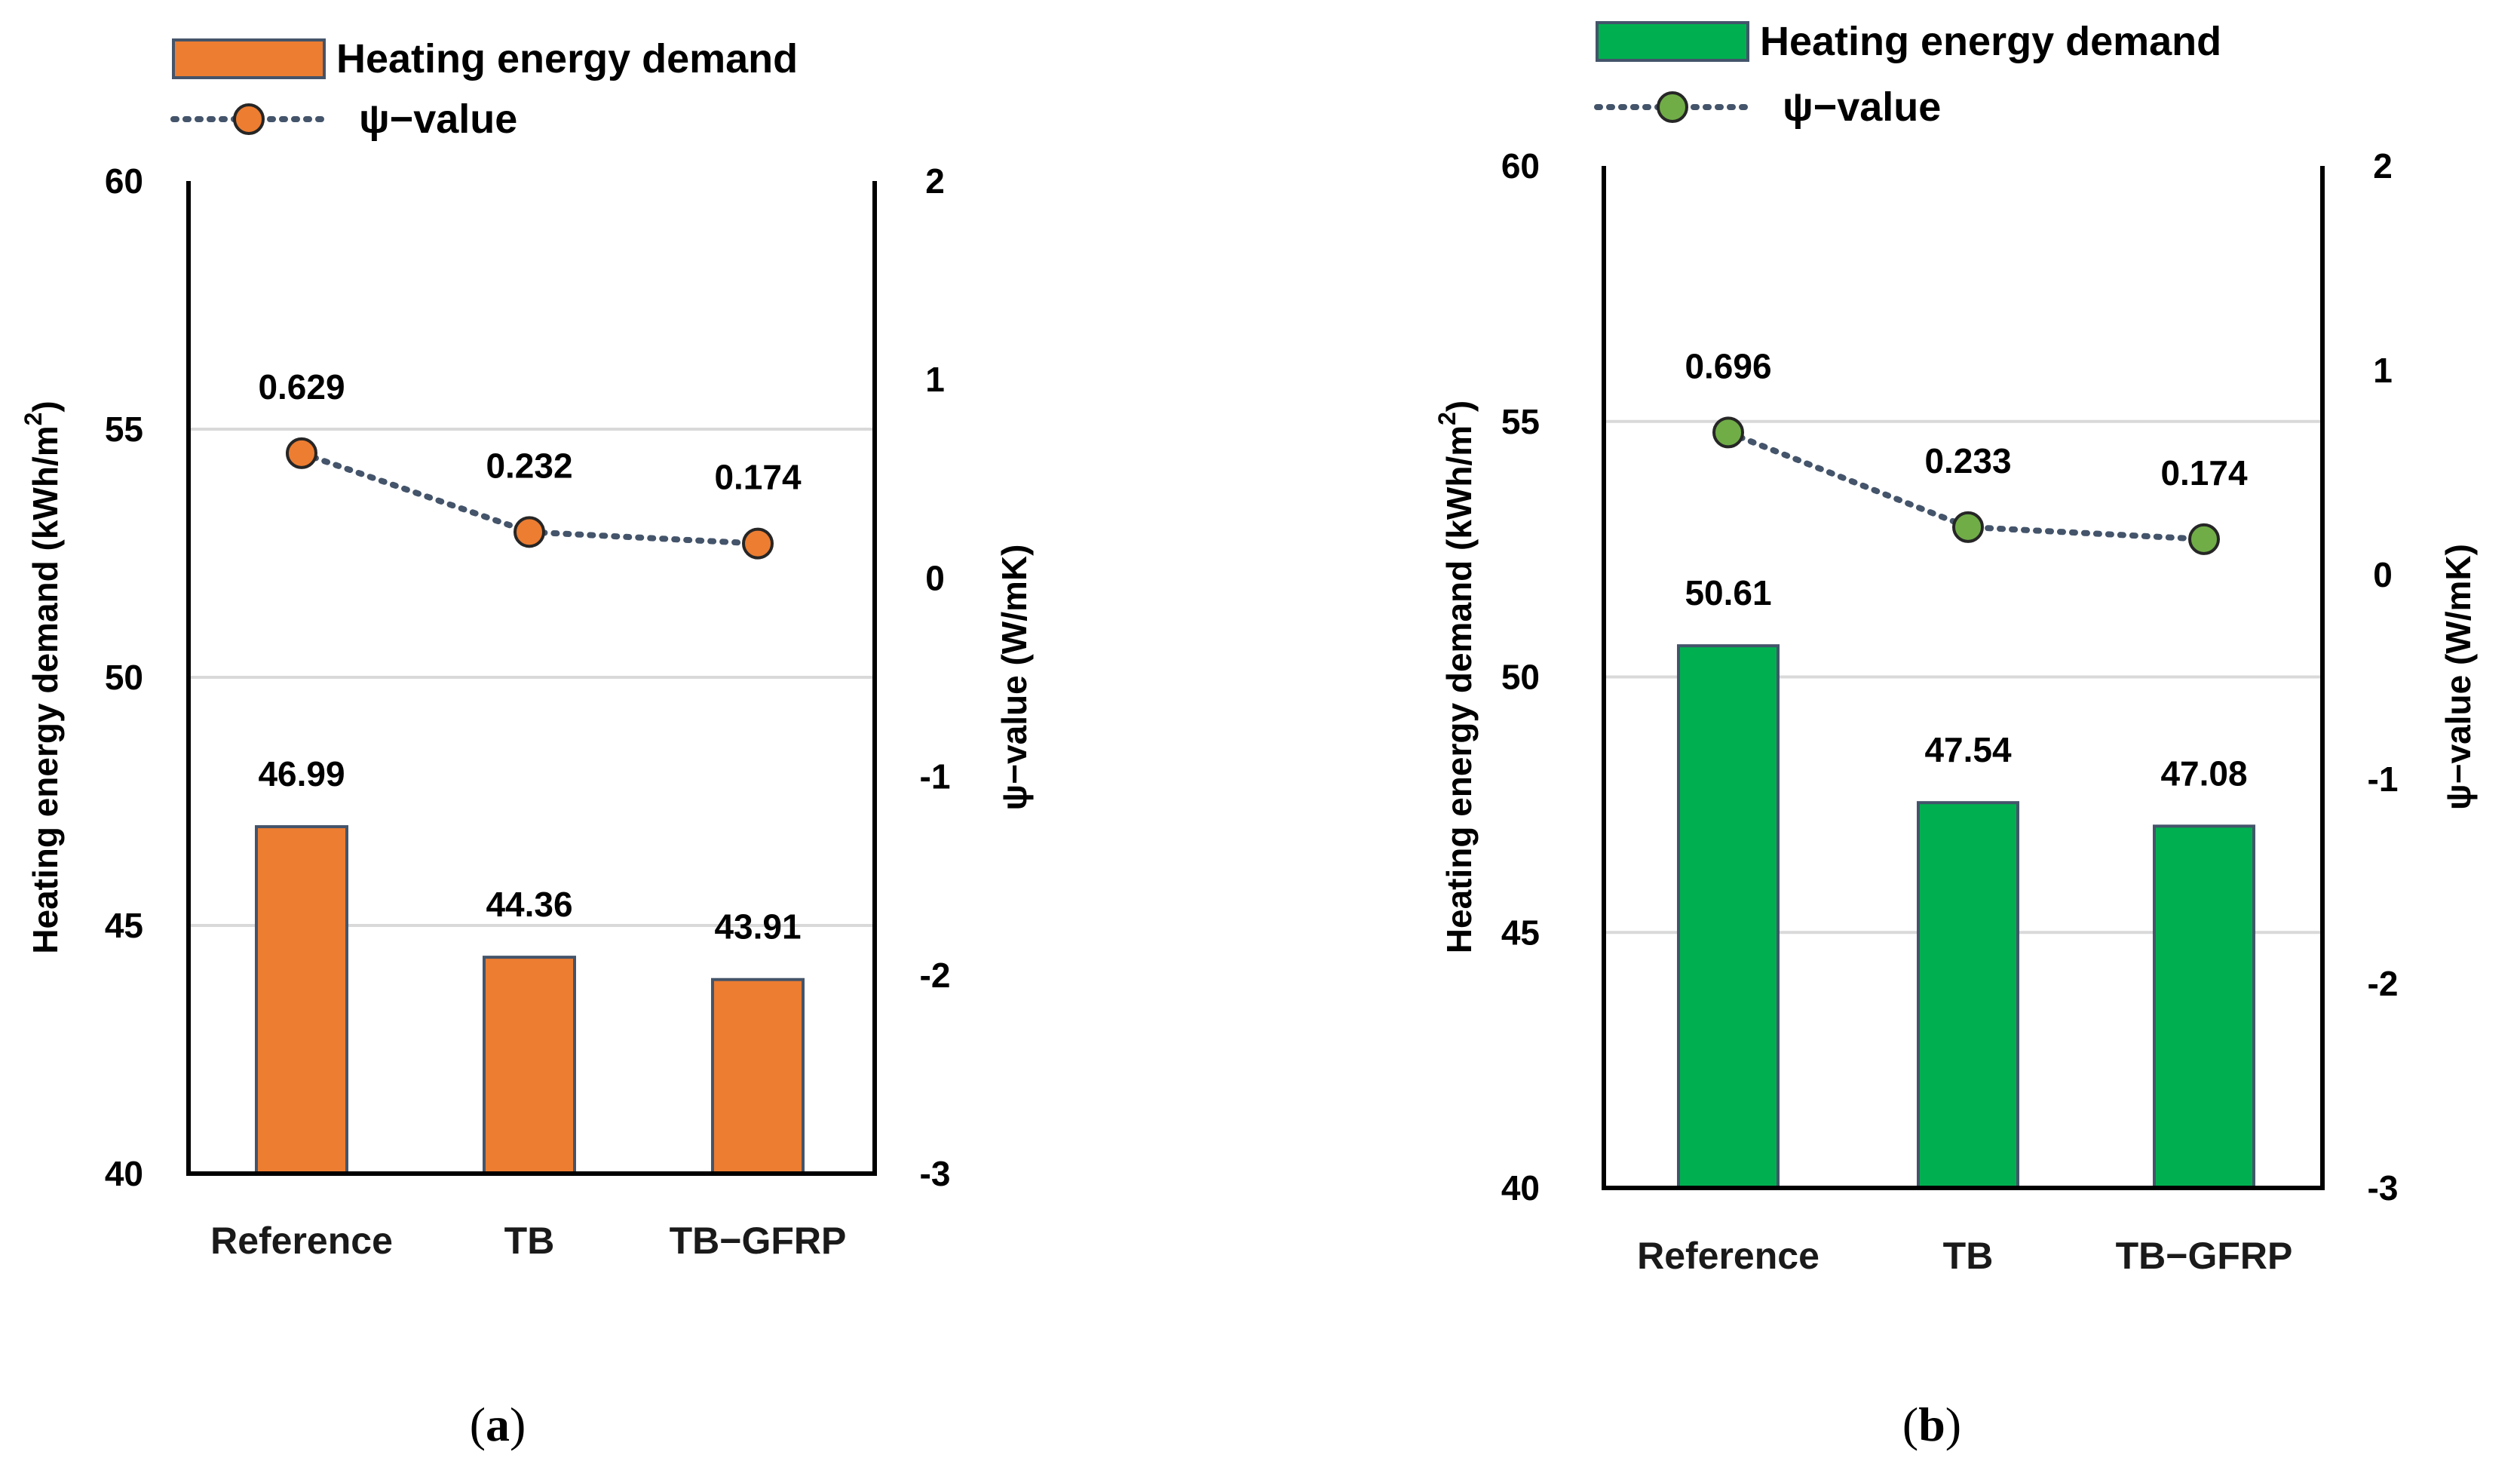 Image resolution: width=2520 pixels, height=1467 pixels. I want to click on psi-data-label: 0.232, so click(529, 465).